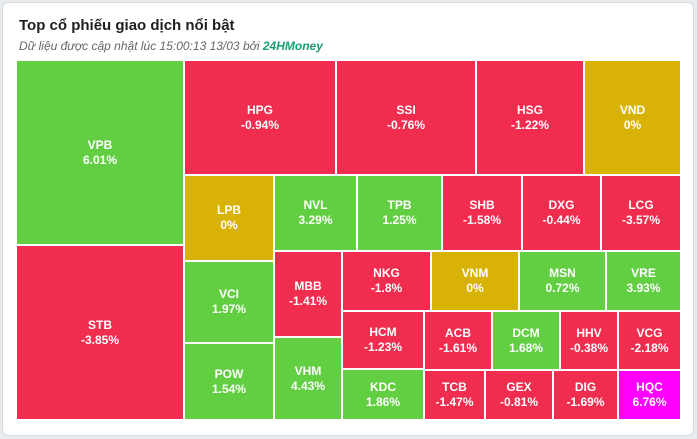 This screenshot has height=439, width=697. I want to click on stock-change: -1.22%, so click(530, 124).